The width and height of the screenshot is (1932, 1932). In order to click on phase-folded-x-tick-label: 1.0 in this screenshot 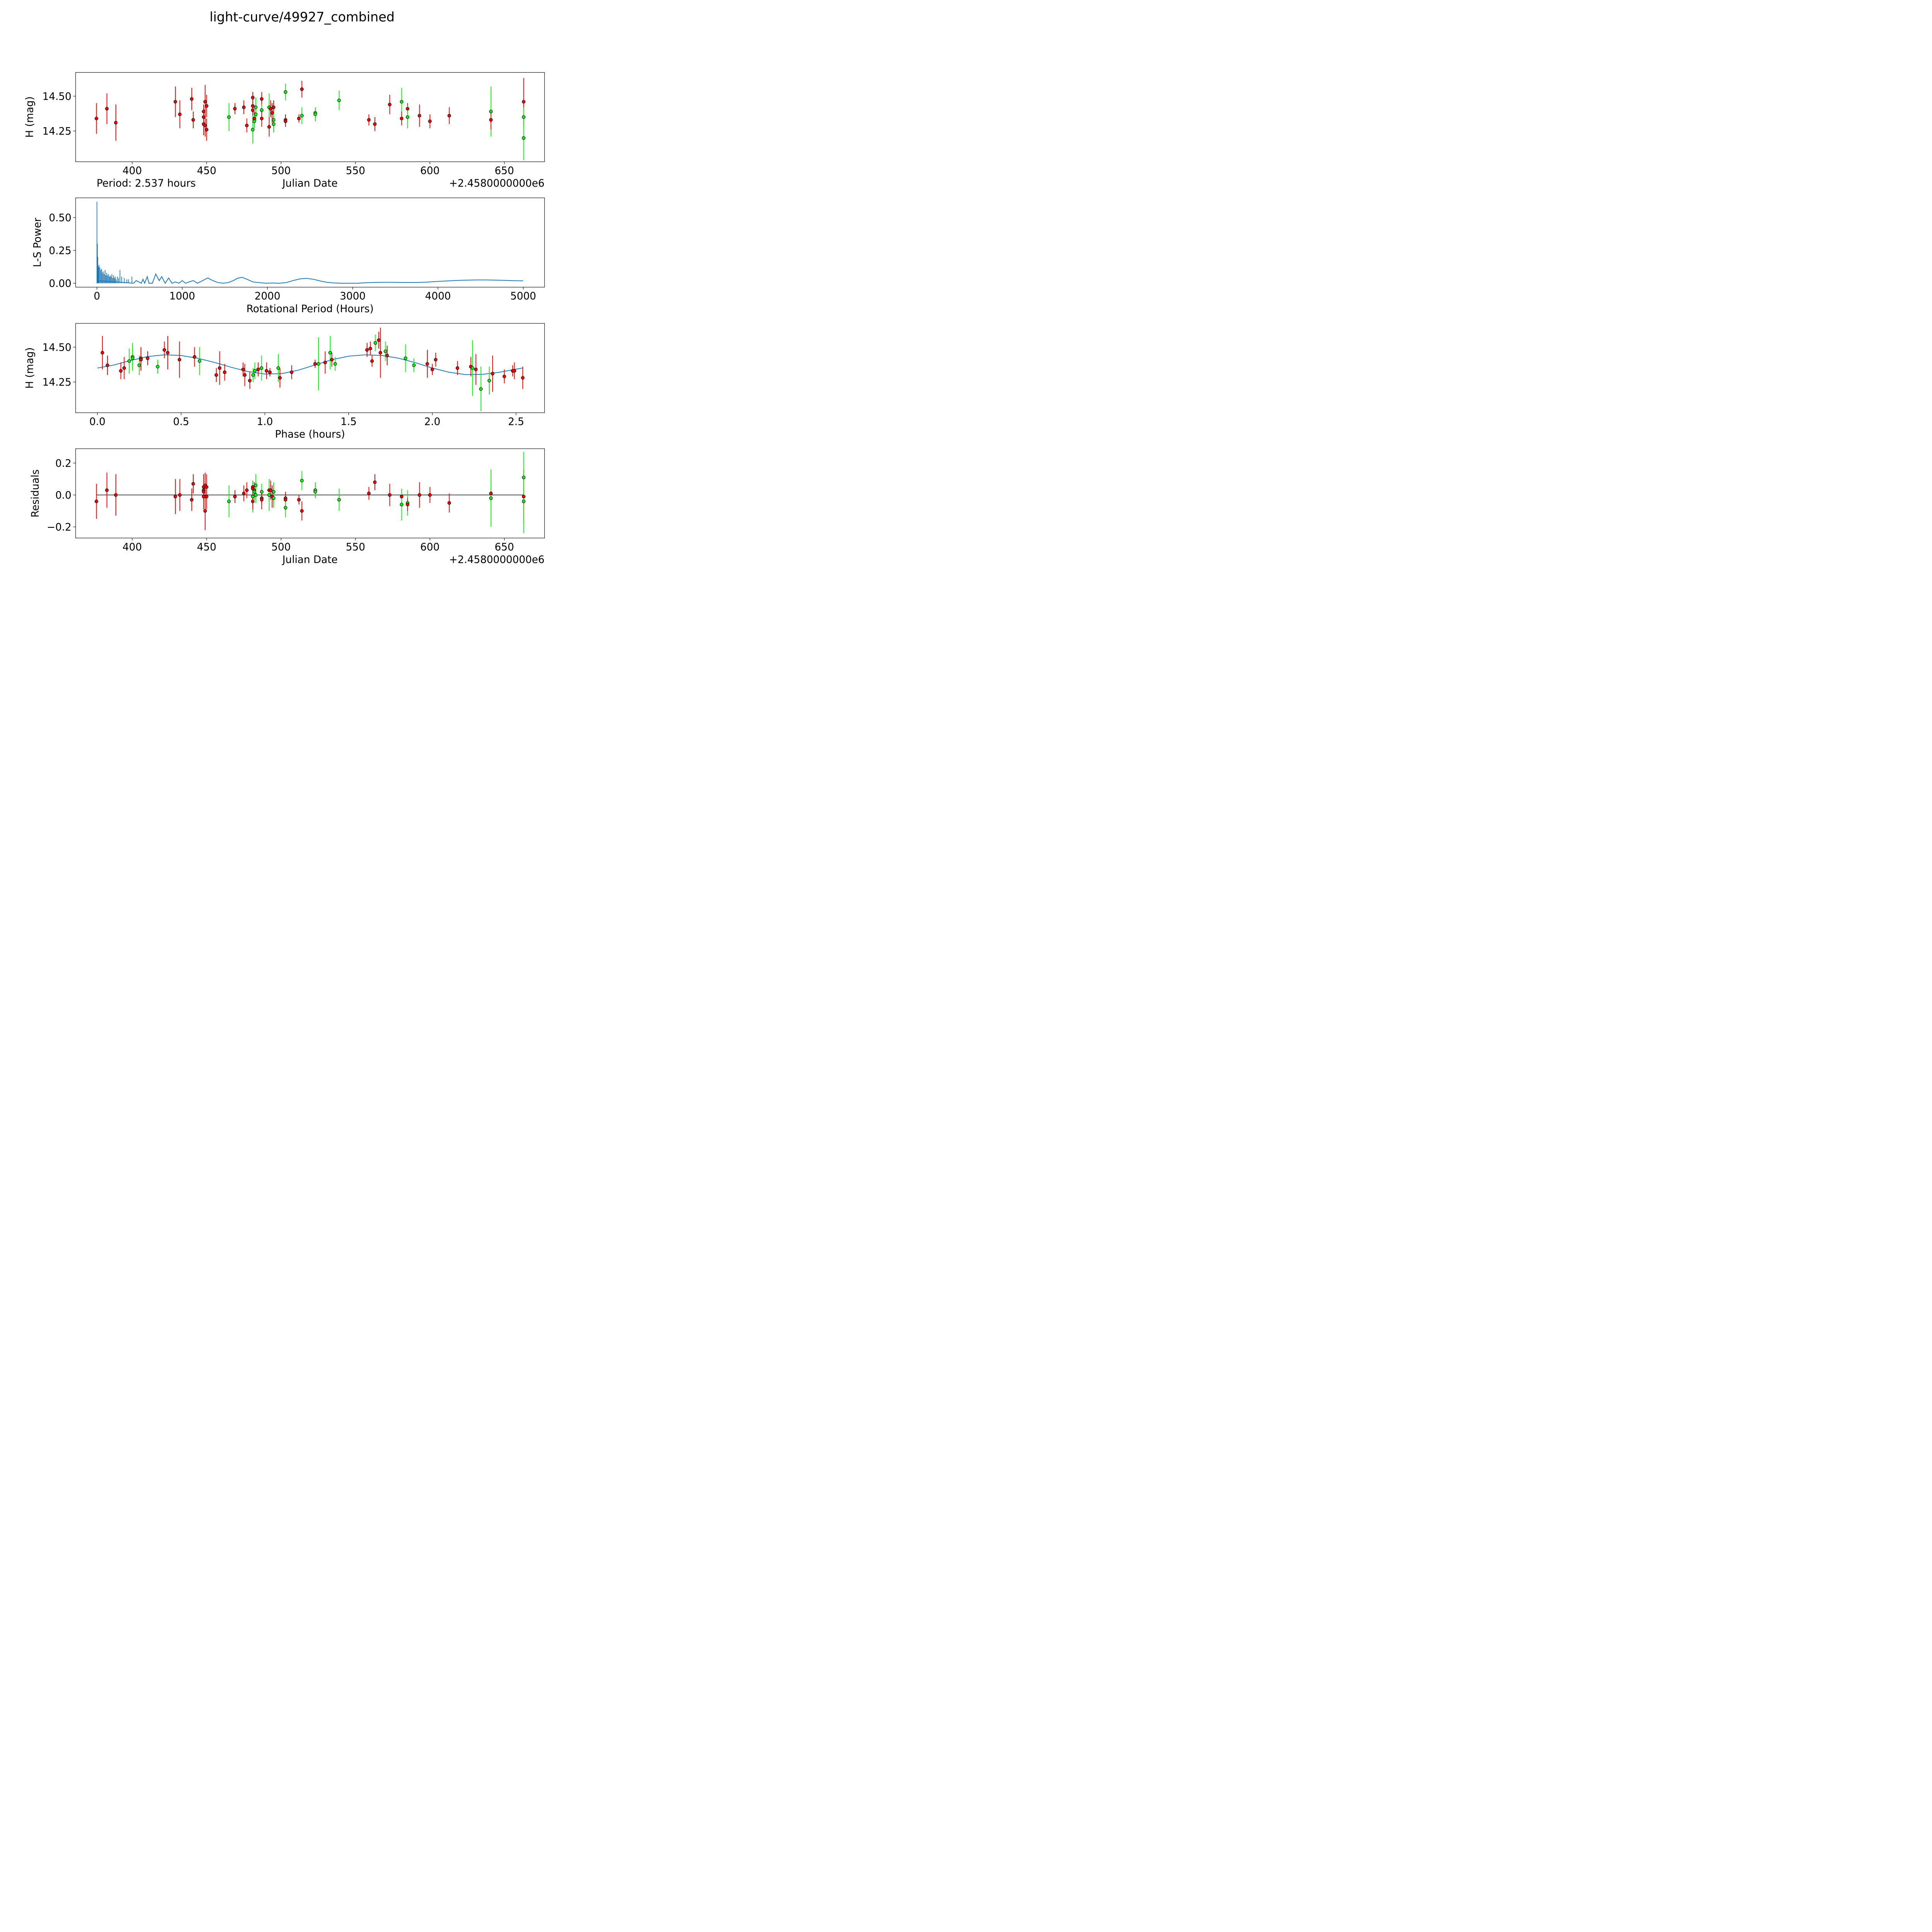, I will do `click(265, 422)`.